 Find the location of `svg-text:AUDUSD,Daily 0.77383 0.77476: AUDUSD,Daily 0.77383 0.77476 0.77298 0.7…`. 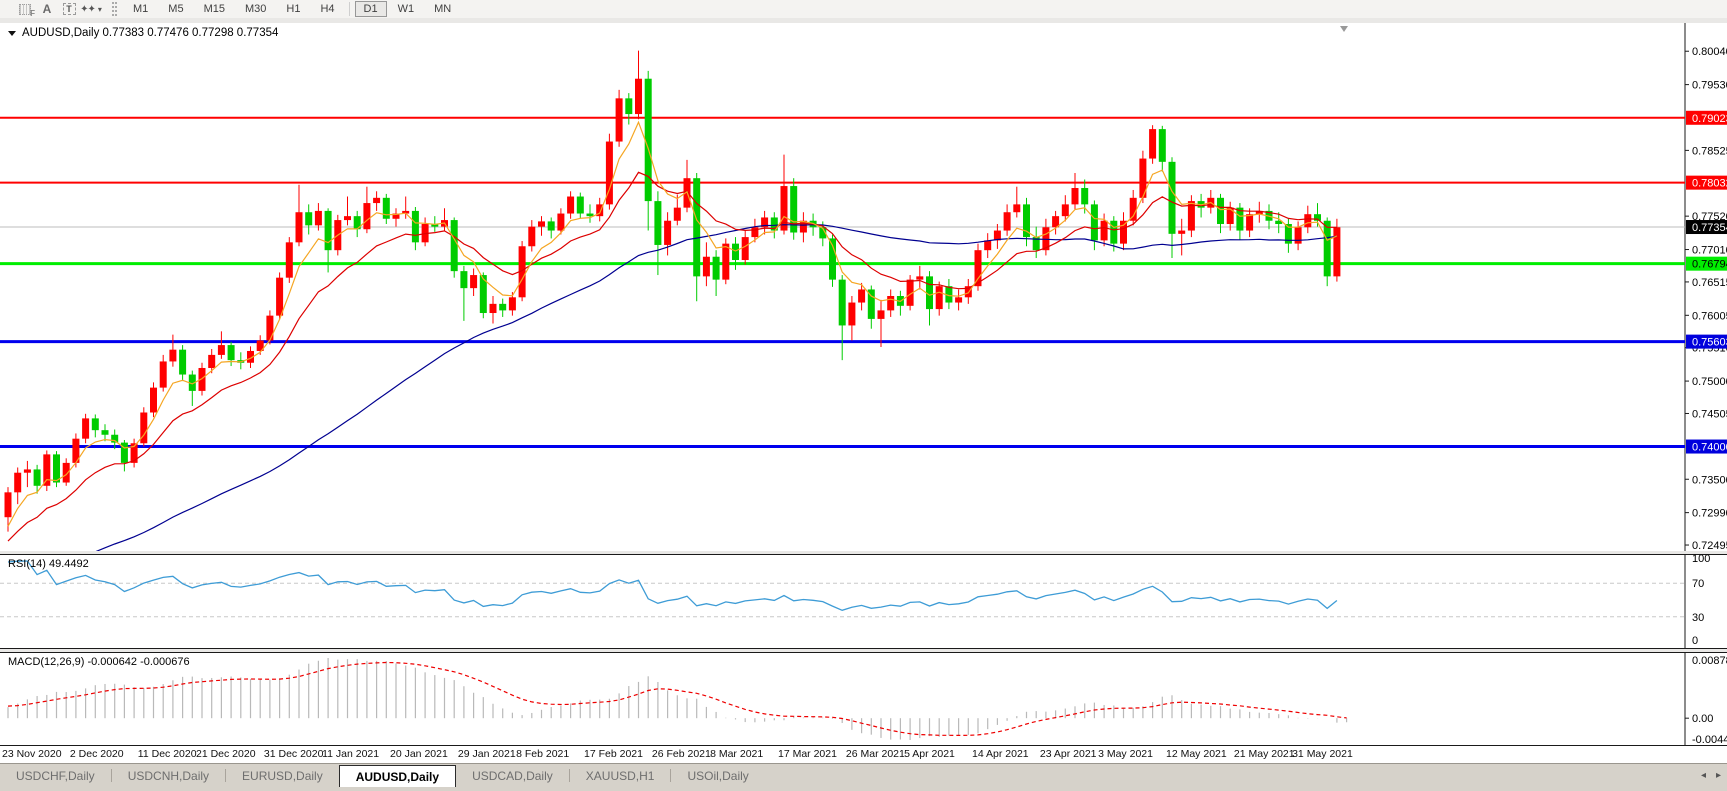

svg-text:AUDUSD,Daily 0.77383 0.77476: AUDUSD,Daily 0.77383 0.77476 0.77298 0.7… is located at coordinates (150, 33).